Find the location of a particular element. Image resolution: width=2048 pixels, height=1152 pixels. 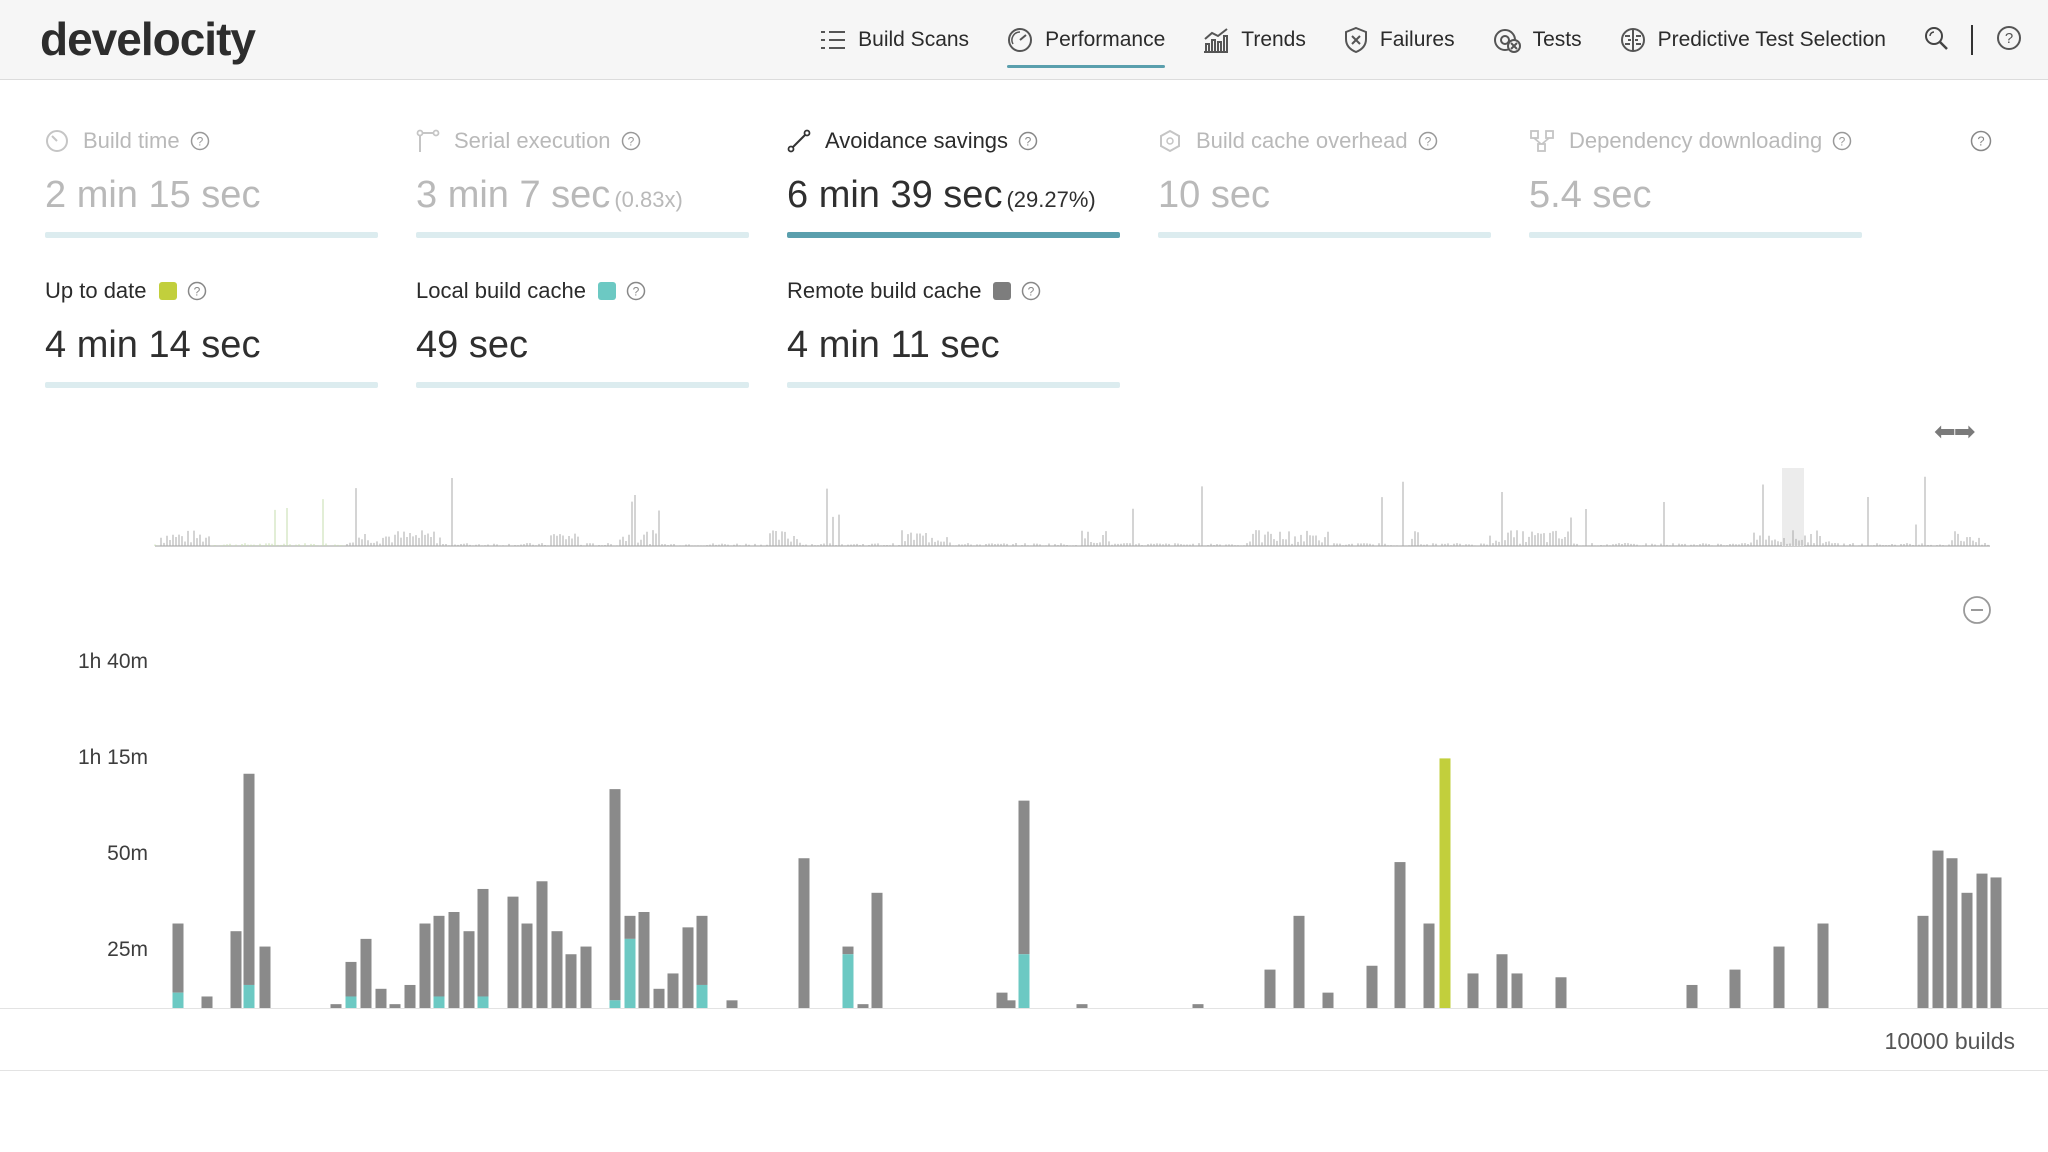

metric-up-to-date: Up to date ? 4 min 14 sec is located at coordinates (211, 332).